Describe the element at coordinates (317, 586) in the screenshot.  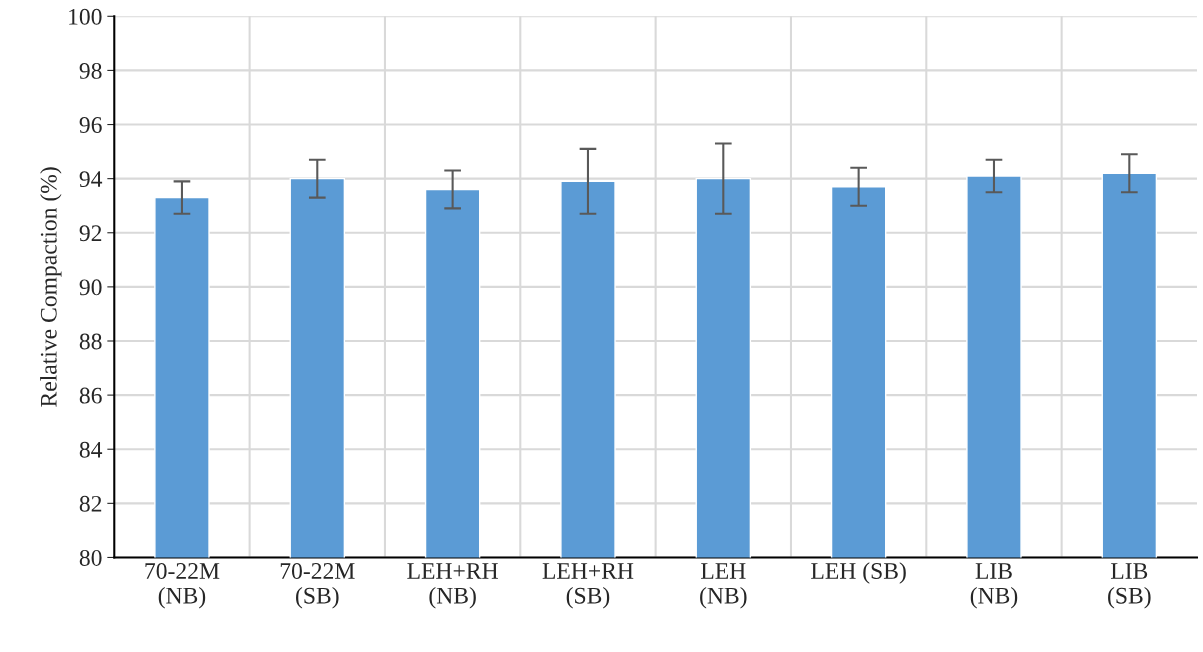
I see `x-tick-label: 70-22M (SB)` at that location.